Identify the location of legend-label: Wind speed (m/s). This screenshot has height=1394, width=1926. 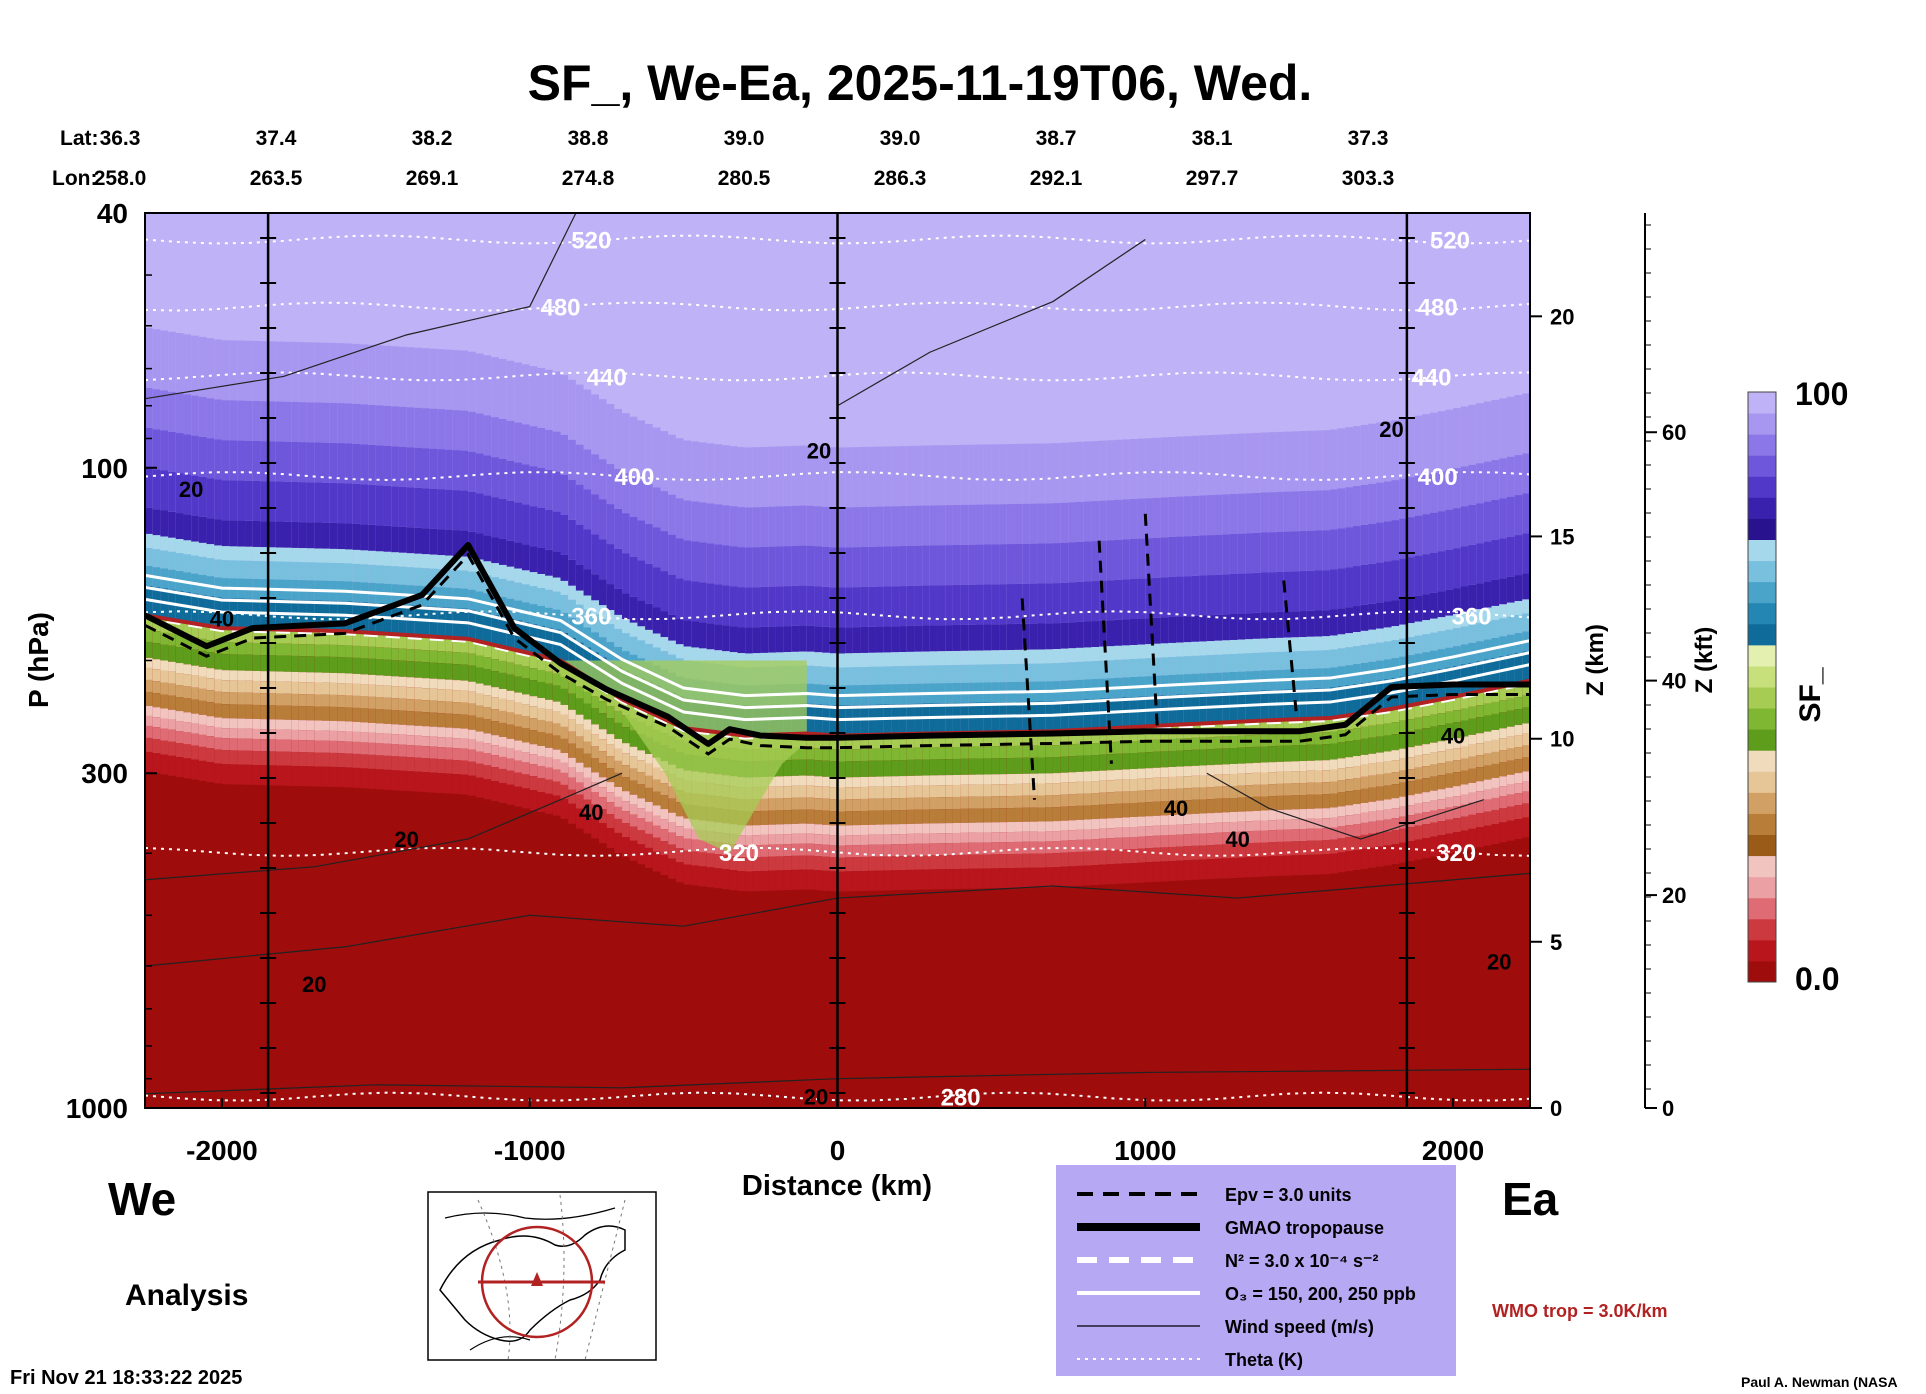
(1299, 1327).